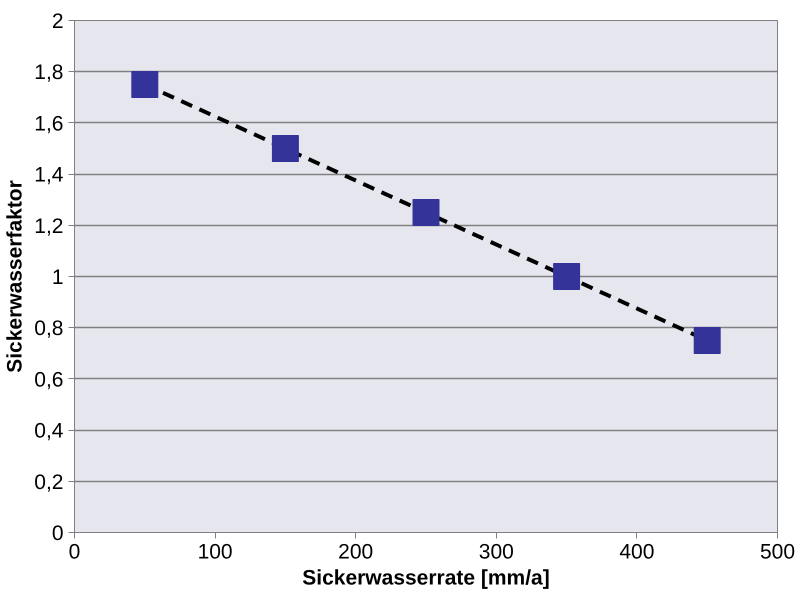 Image resolution: width=807 pixels, height=592 pixels. What do you see at coordinates (49, 328) in the screenshot?
I see `y-tick-label: 0,8` at bounding box center [49, 328].